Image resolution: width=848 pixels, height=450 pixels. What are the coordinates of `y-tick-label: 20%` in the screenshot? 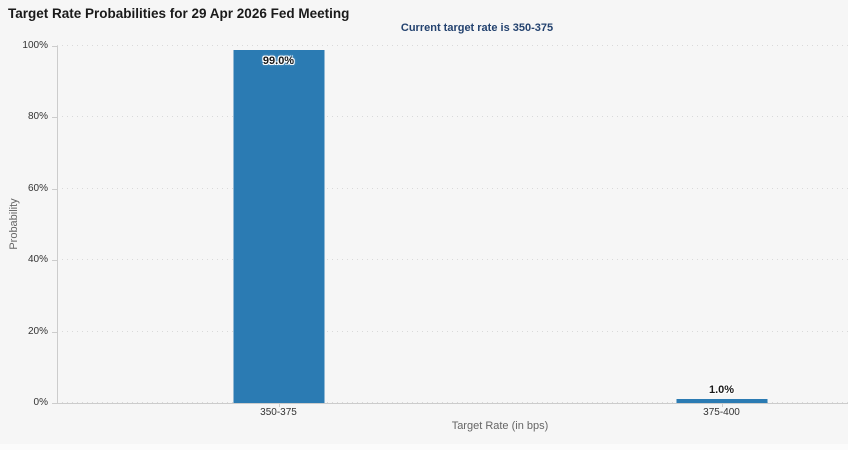 It's located at (37, 331).